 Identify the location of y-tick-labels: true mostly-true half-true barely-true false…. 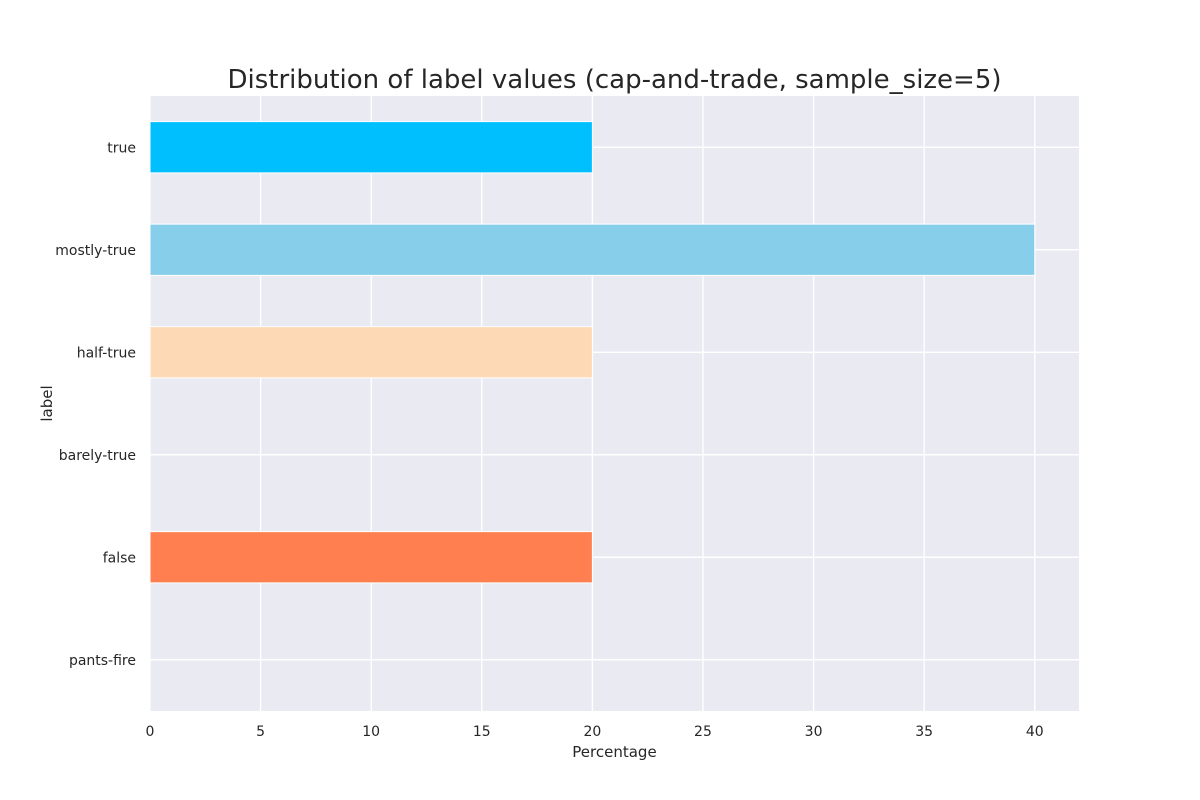
(95, 404).